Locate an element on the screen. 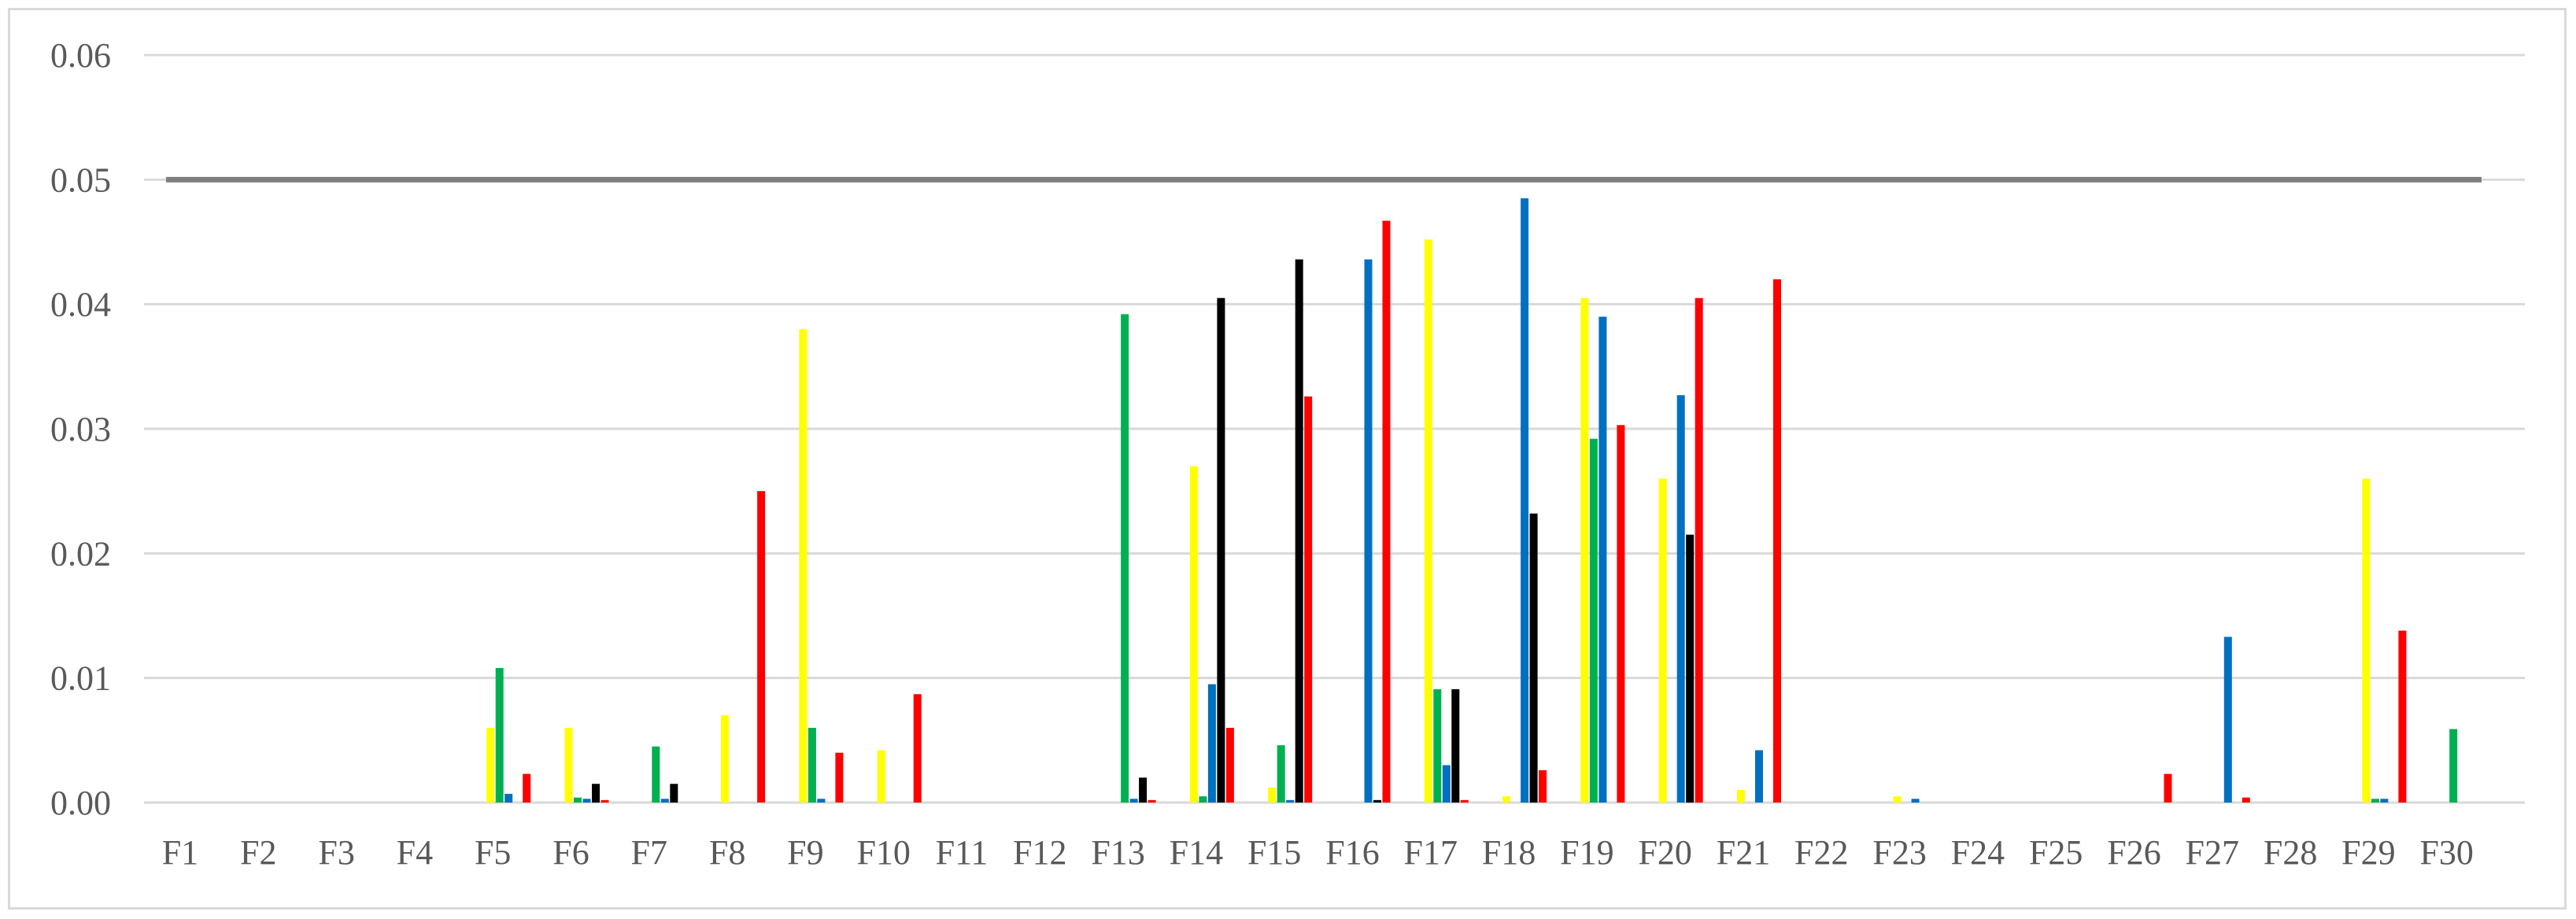 Image resolution: width=2576 pixels, height=919 pixels. x-tick-label: F10 is located at coordinates (883, 852).